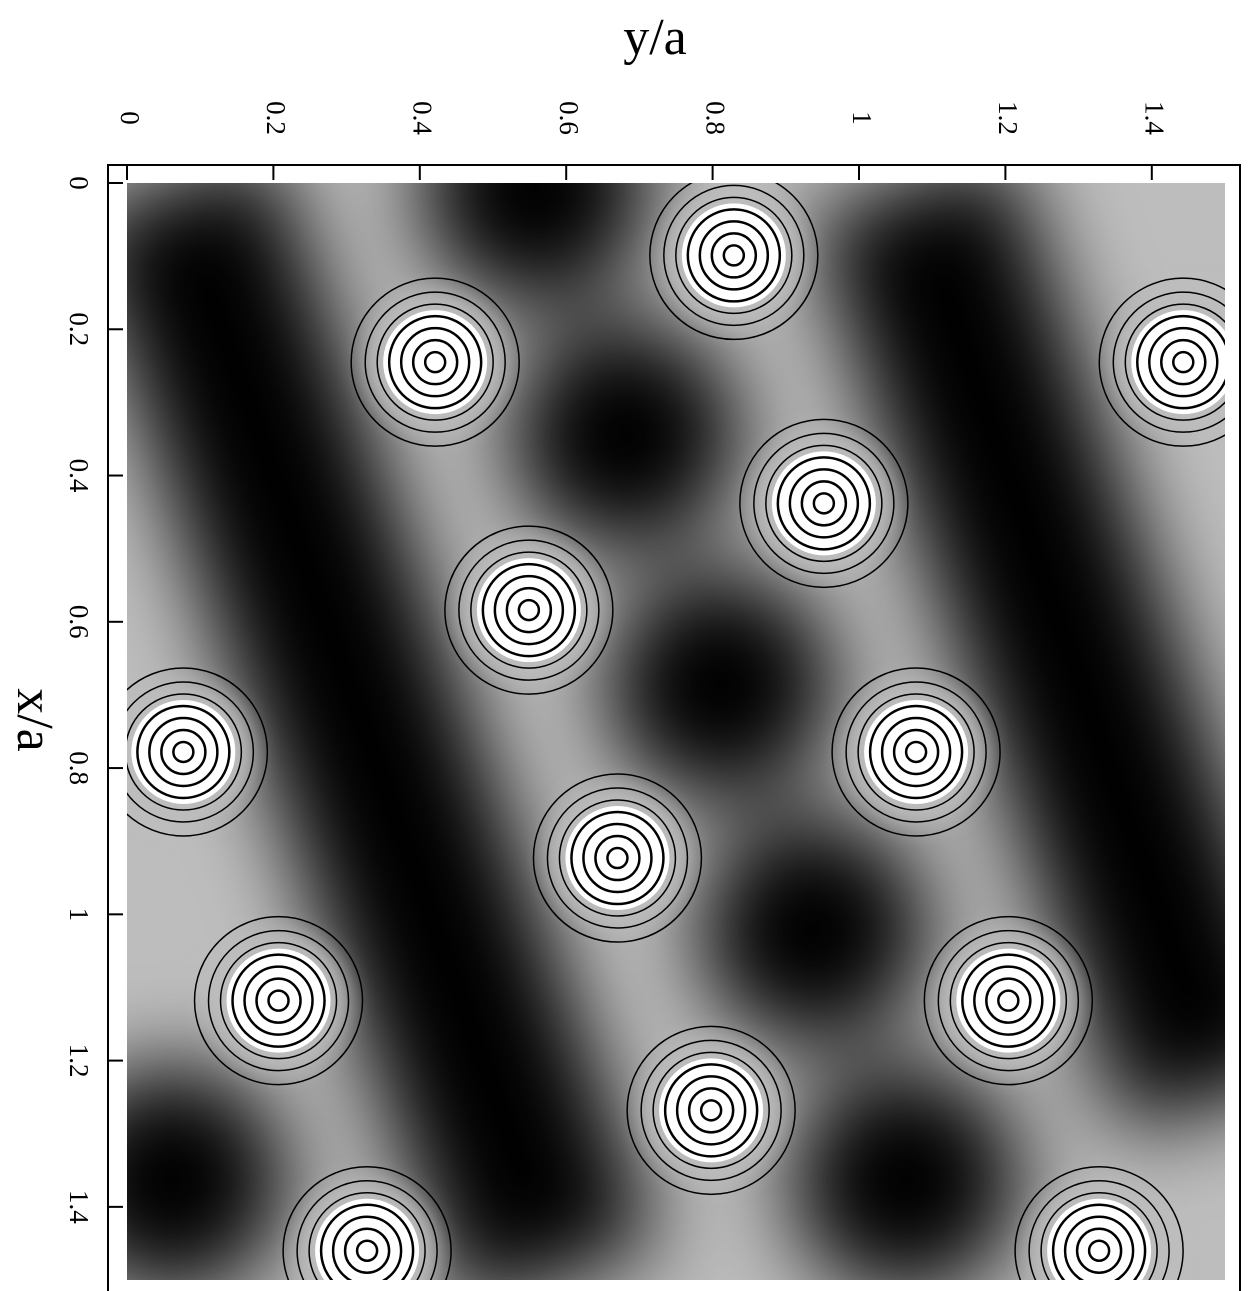 This screenshot has height=1291, width=1257. What do you see at coordinates (655, 37) in the screenshot?
I see `x-axis-title: y/a` at bounding box center [655, 37].